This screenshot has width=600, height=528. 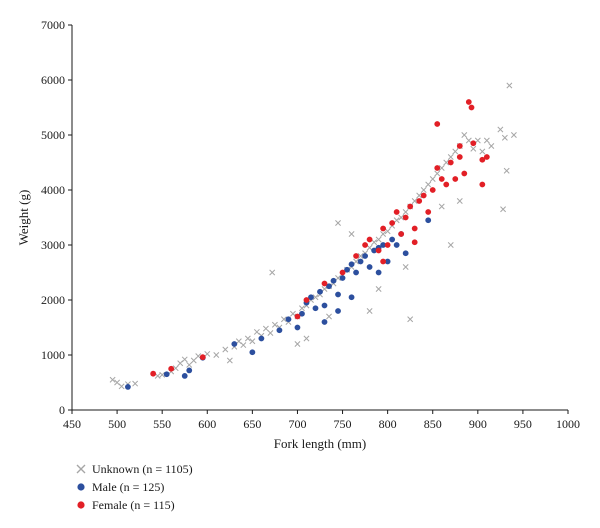 I want to click on x-tick-label: 500, so click(x=117, y=424).